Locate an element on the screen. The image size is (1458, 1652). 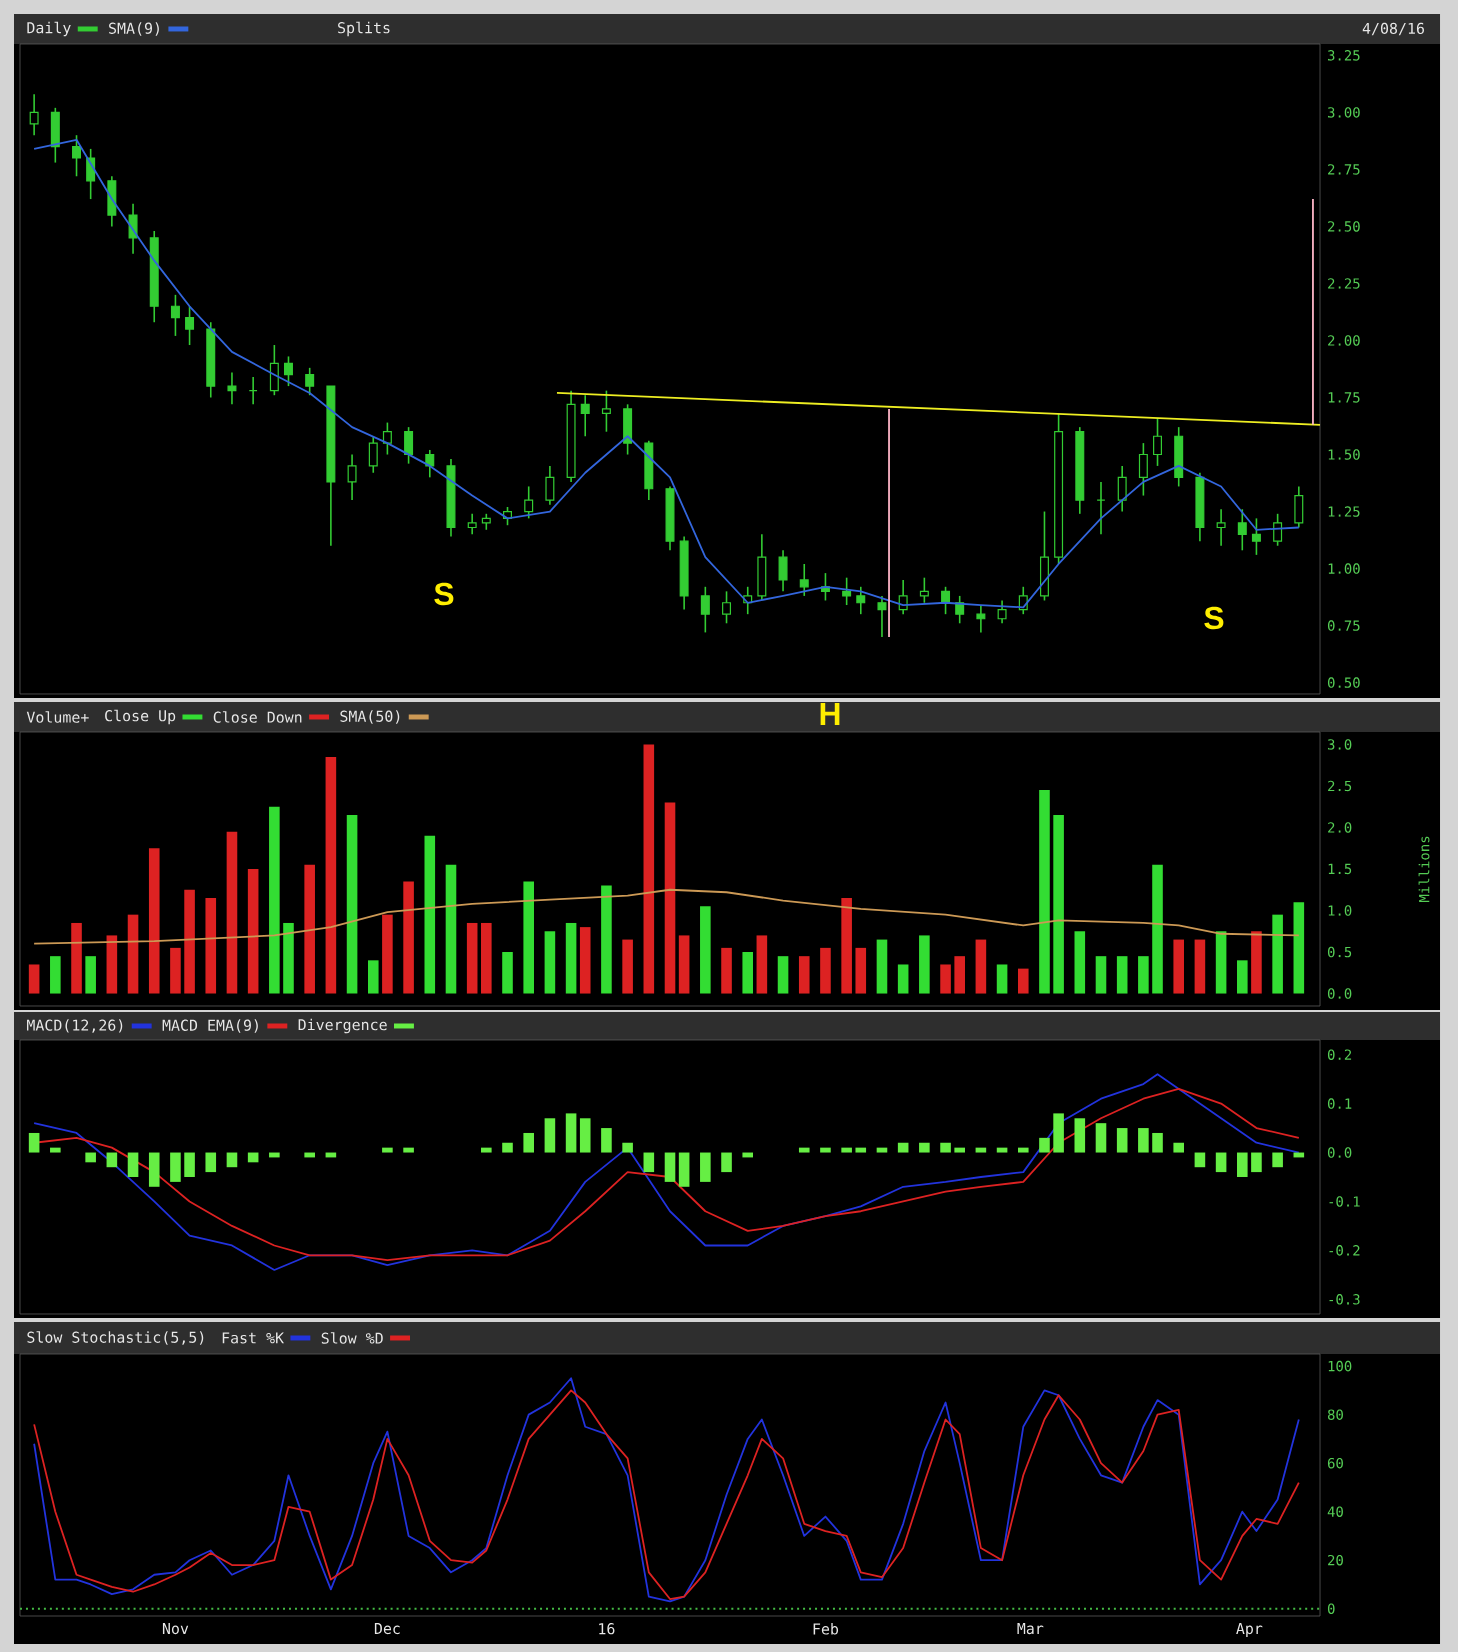
line-series is located at coordinates (666, 916).